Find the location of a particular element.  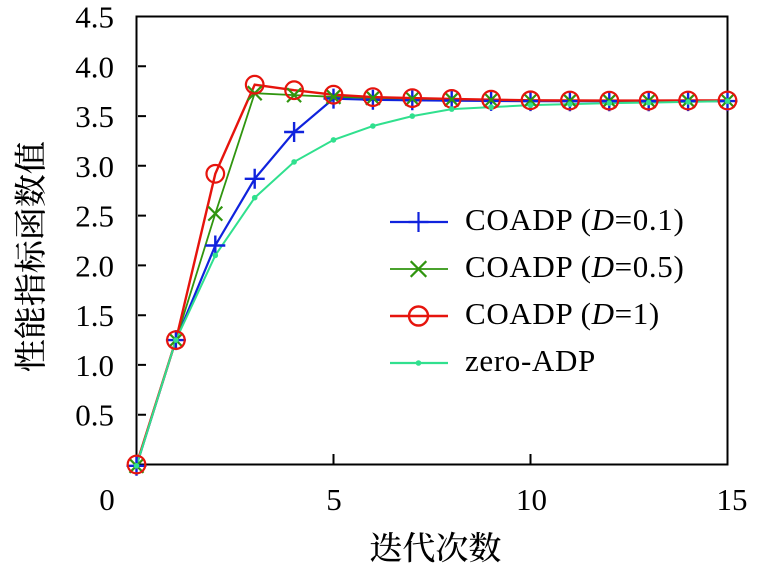

svg-text: COADP (D=0.5) is located at coordinates (574, 266).